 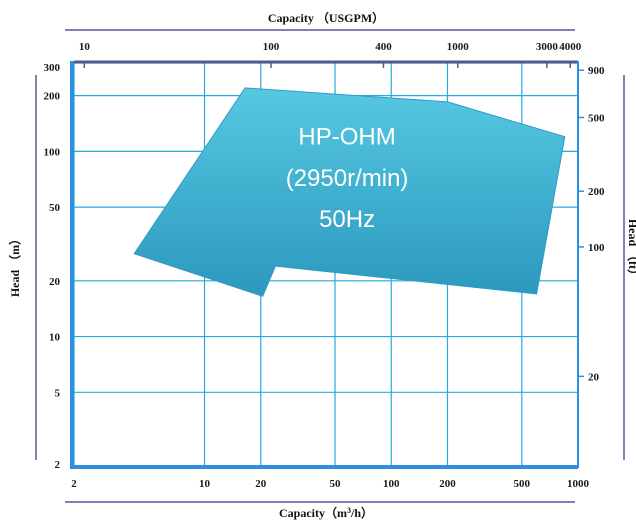 I want to click on bottom-tick-label-50: 50, so click(x=336, y=484).